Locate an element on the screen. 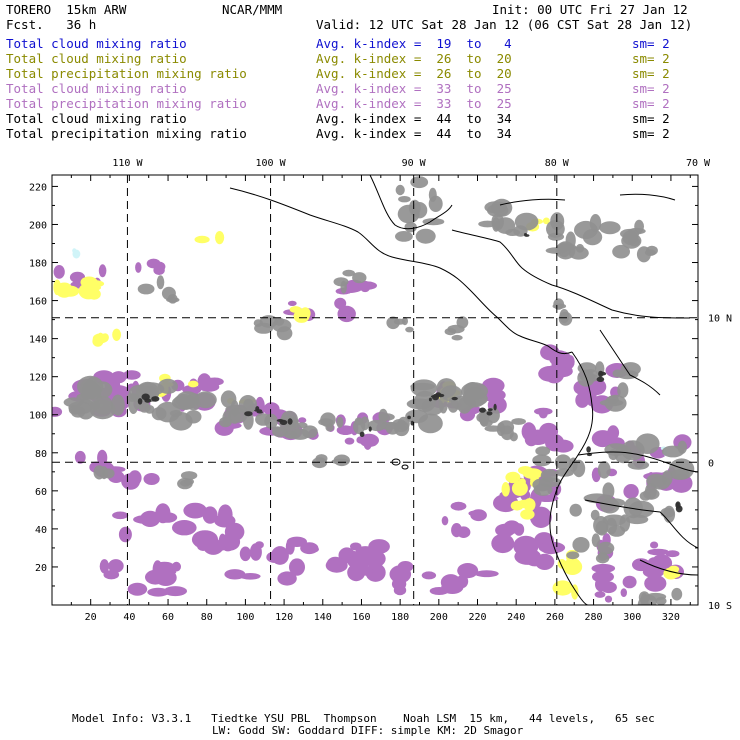  x-tick-label: 160 is located at coordinates (361, 617).